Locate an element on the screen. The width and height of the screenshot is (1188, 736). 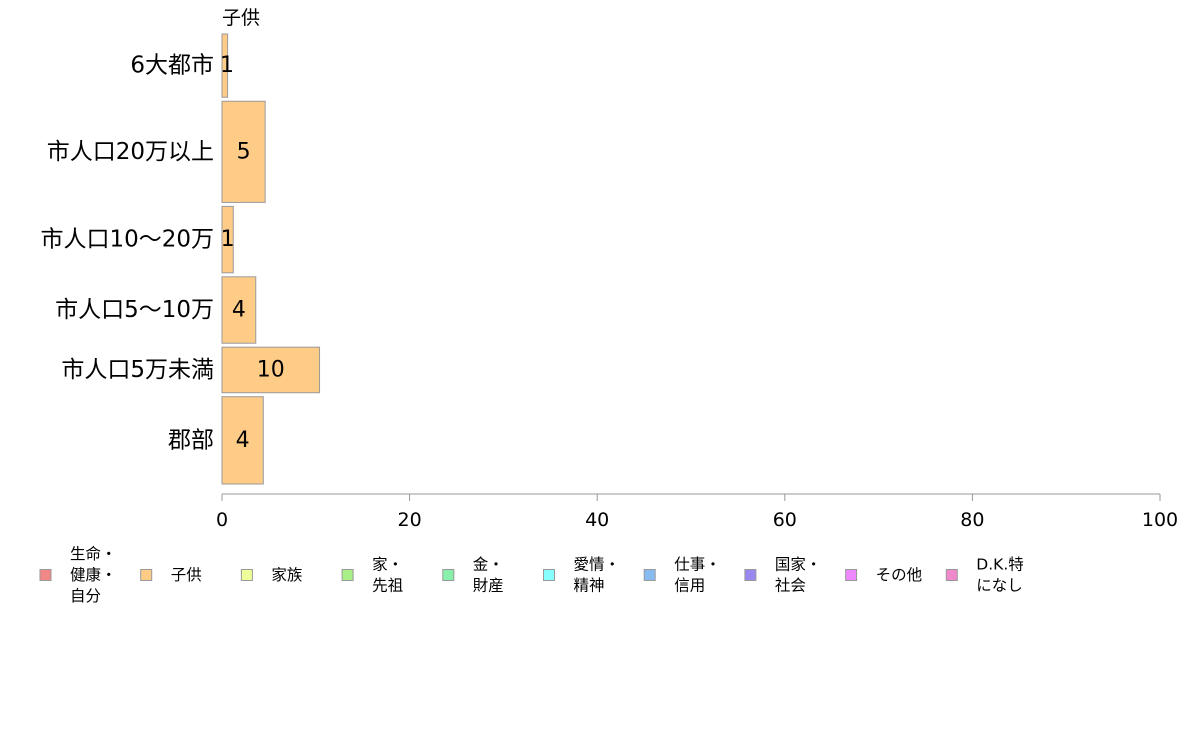
legend-item: 家族 is located at coordinates (271, 575).